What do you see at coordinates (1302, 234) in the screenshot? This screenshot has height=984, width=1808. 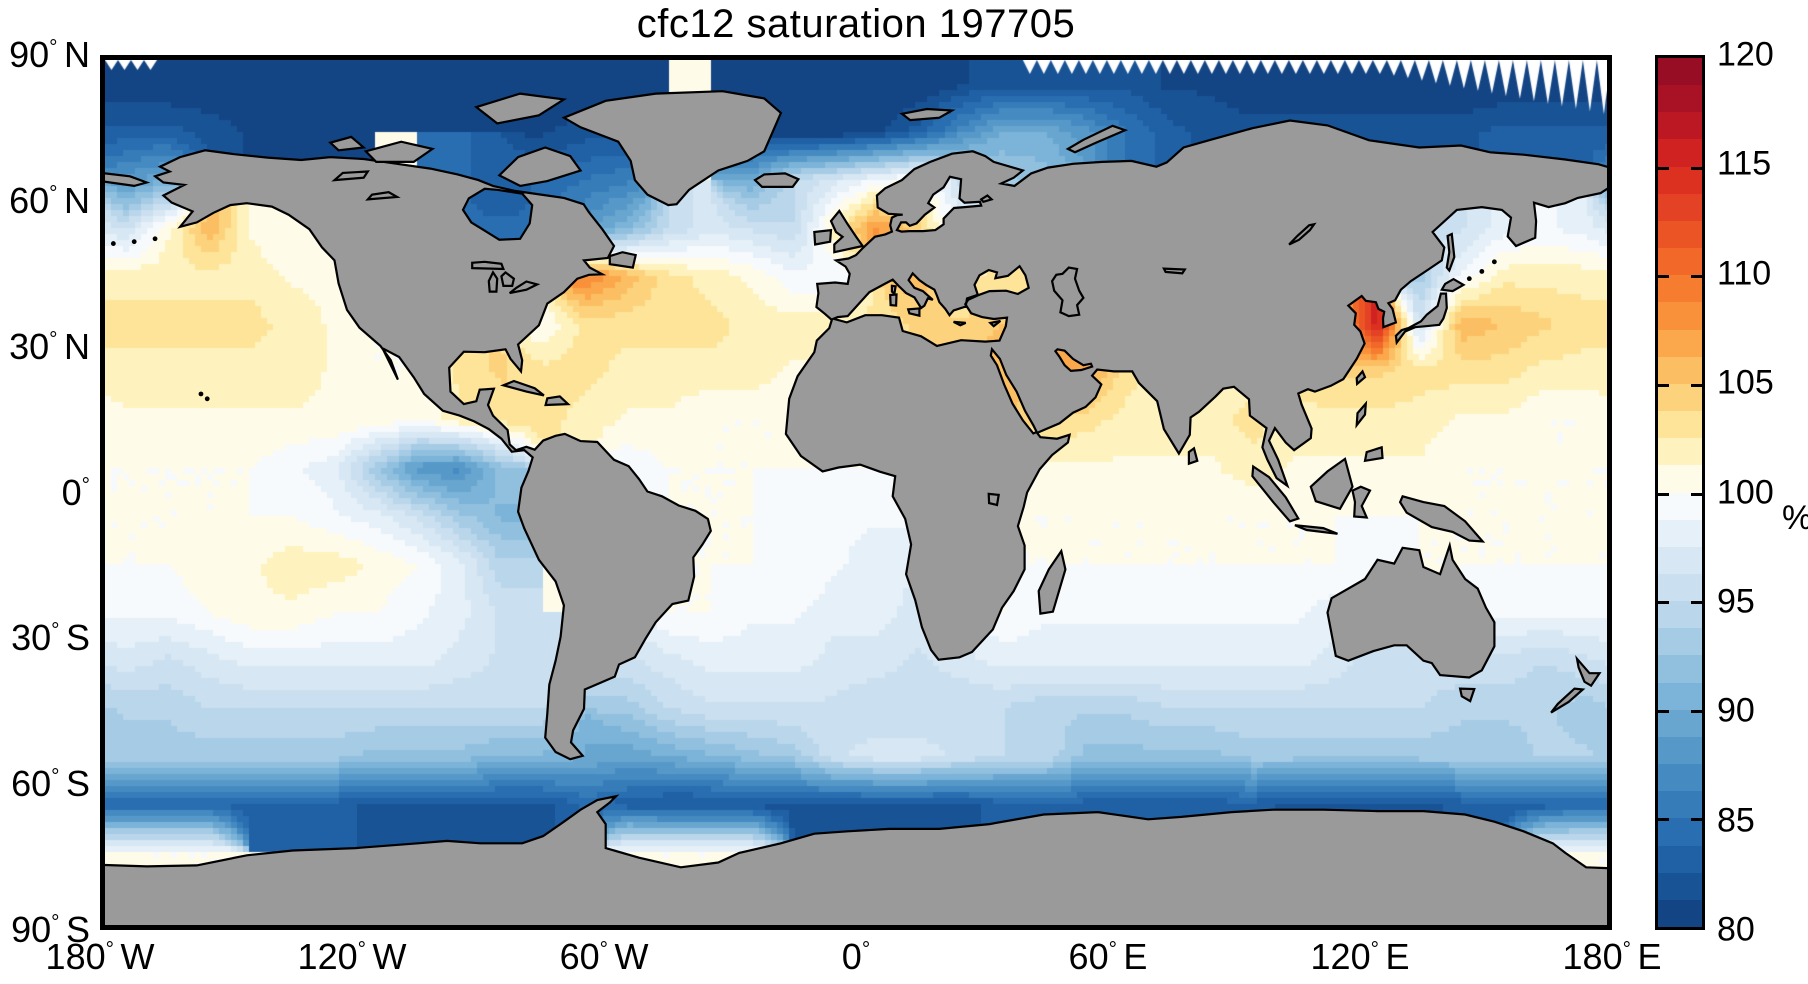 I see `lake-baikal` at bounding box center [1302, 234].